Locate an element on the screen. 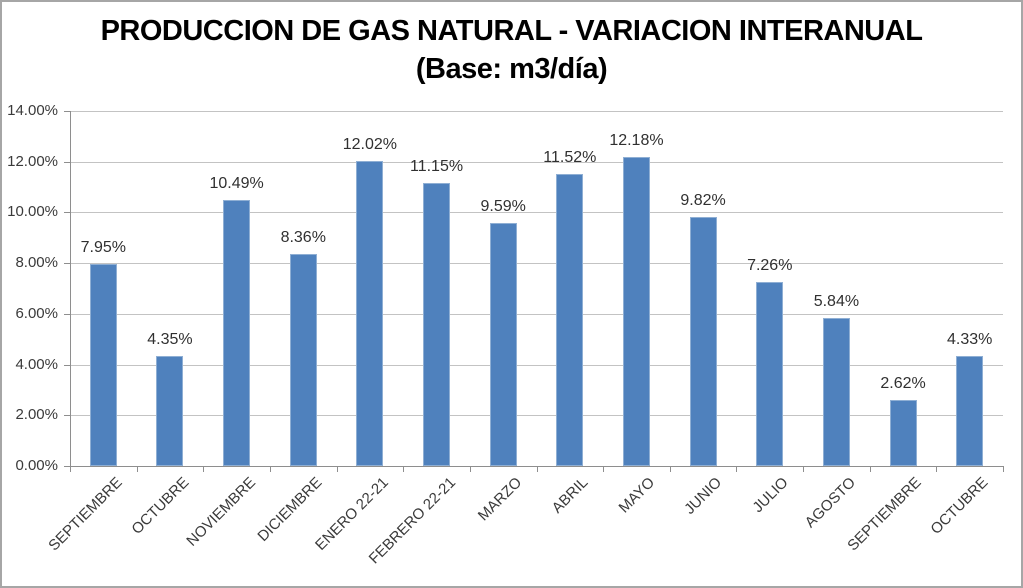 Image resolution: width=1023 pixels, height=588 pixels. y-axis-tick-label: 14.00% is located at coordinates (32, 110).